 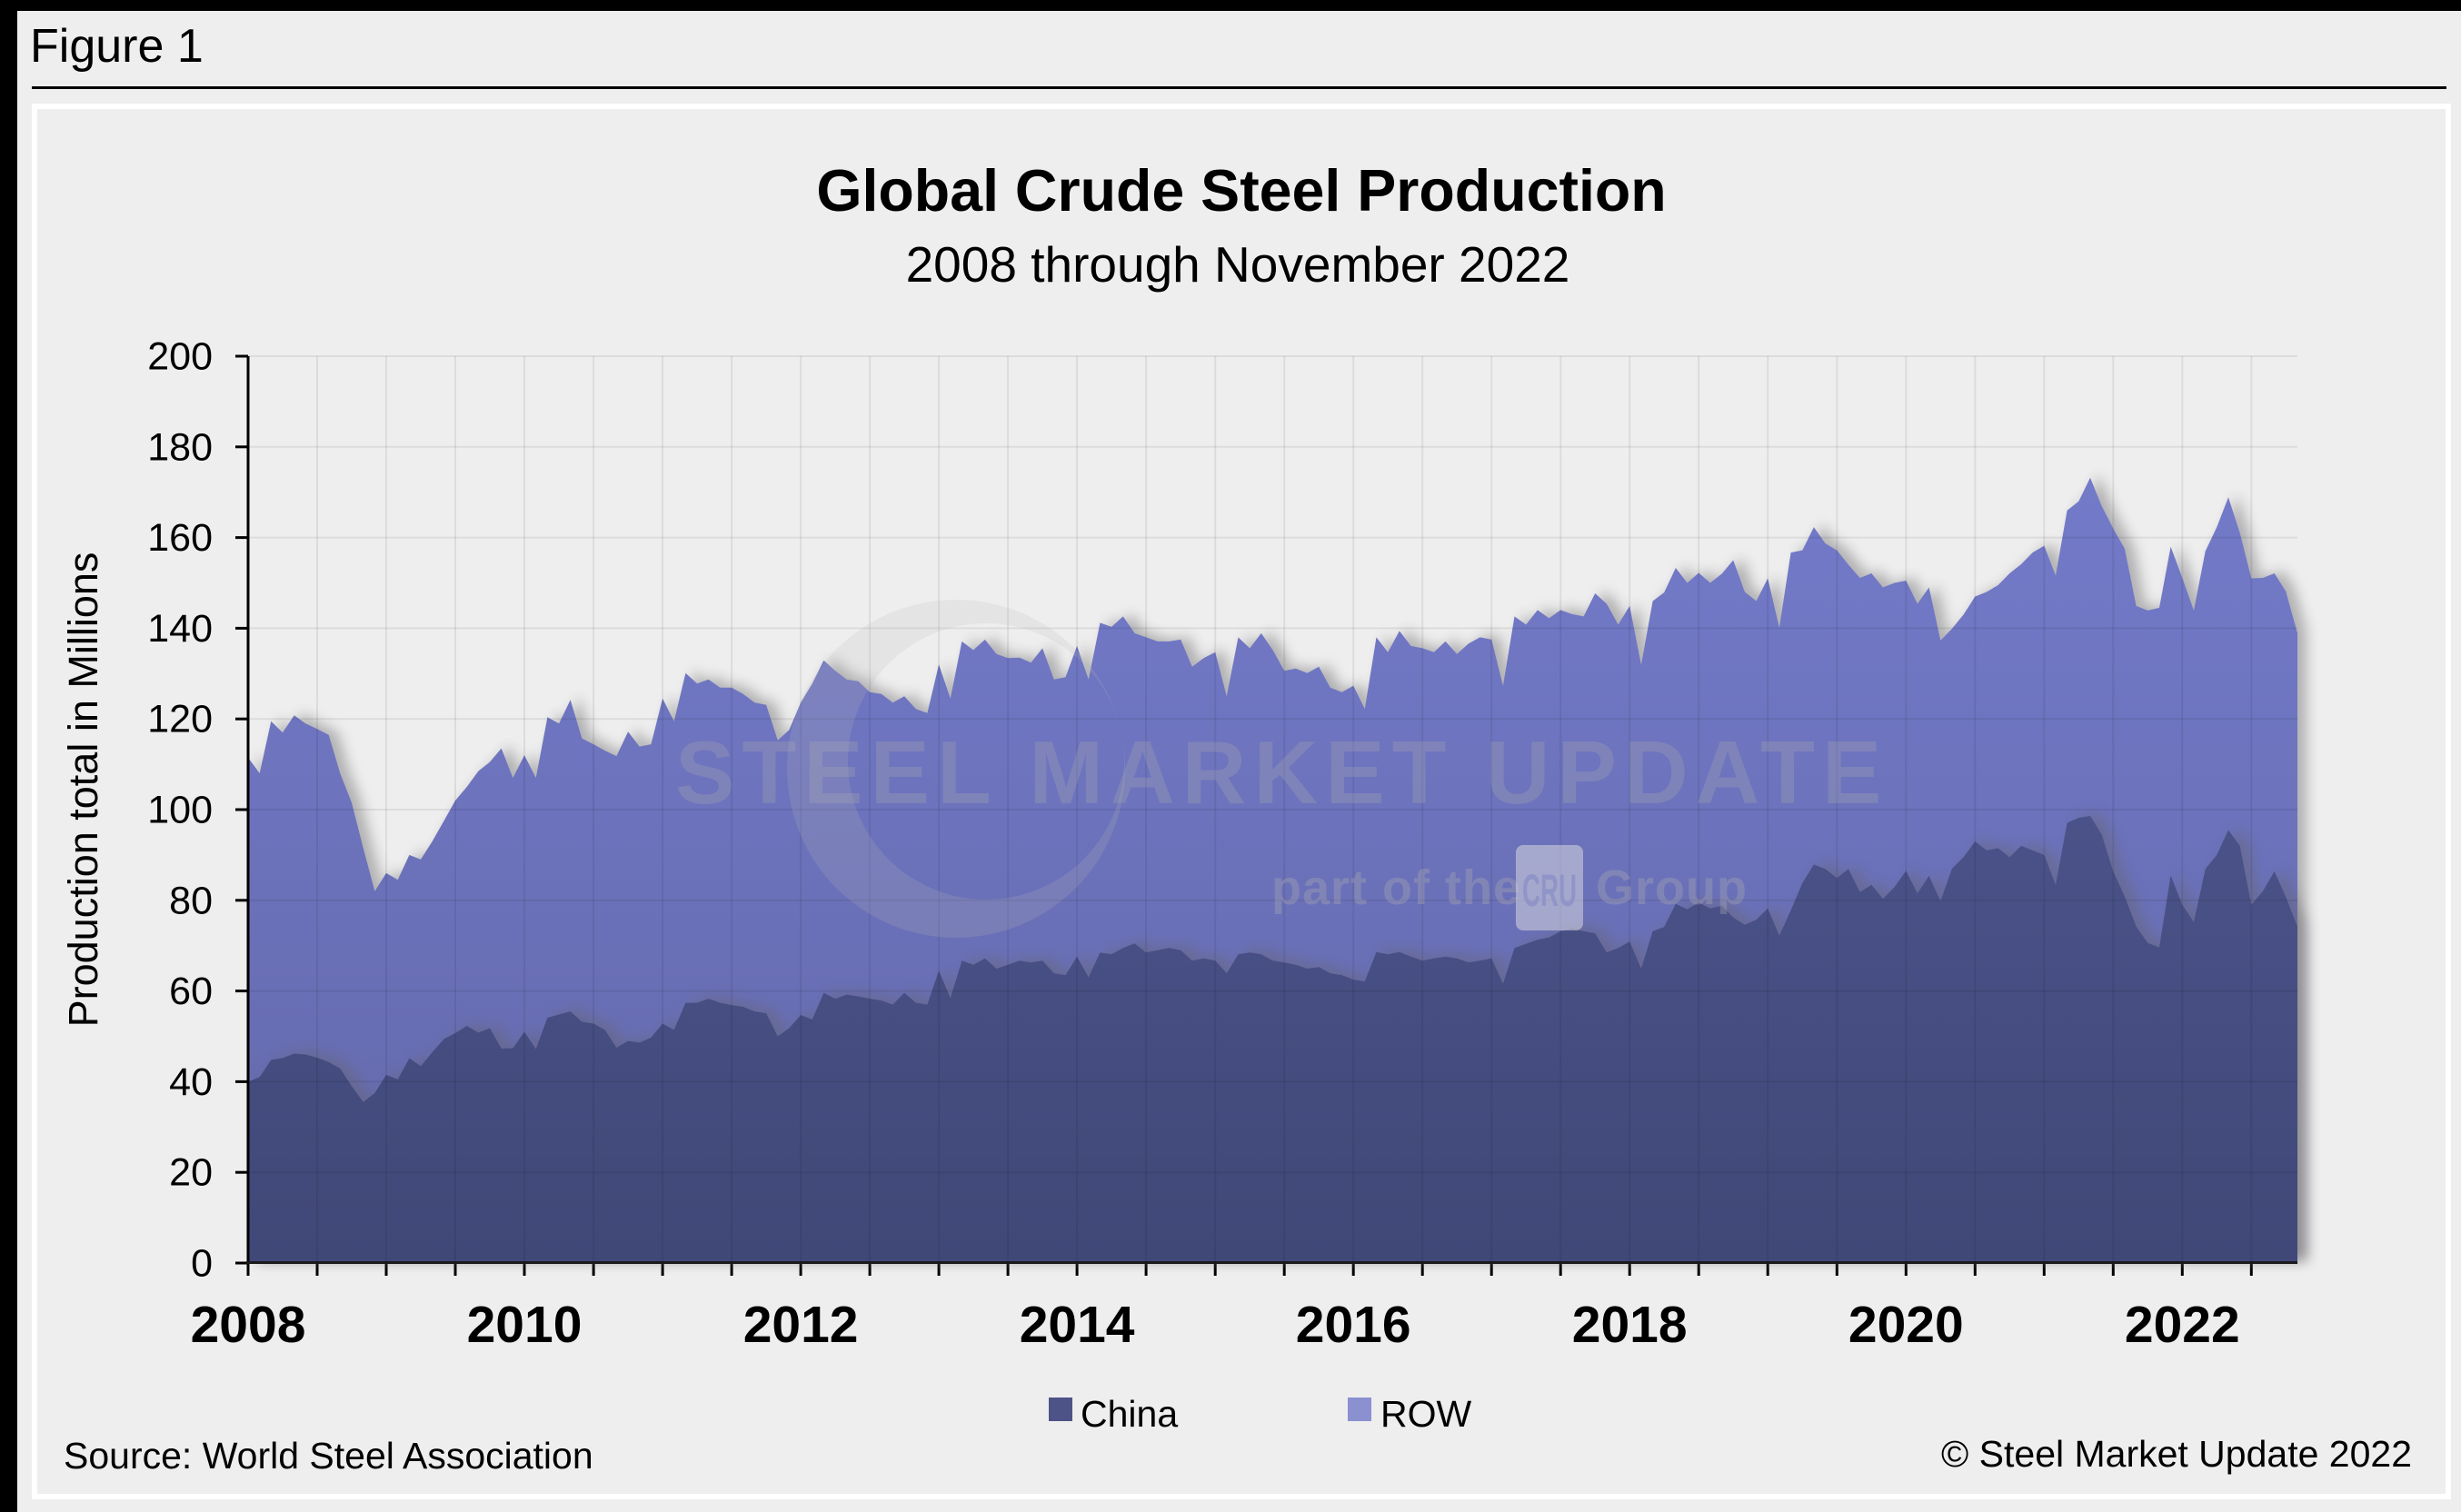 What do you see at coordinates (1238, 264) in the screenshot?
I see `svg-text: 2008 through November 2022` at bounding box center [1238, 264].